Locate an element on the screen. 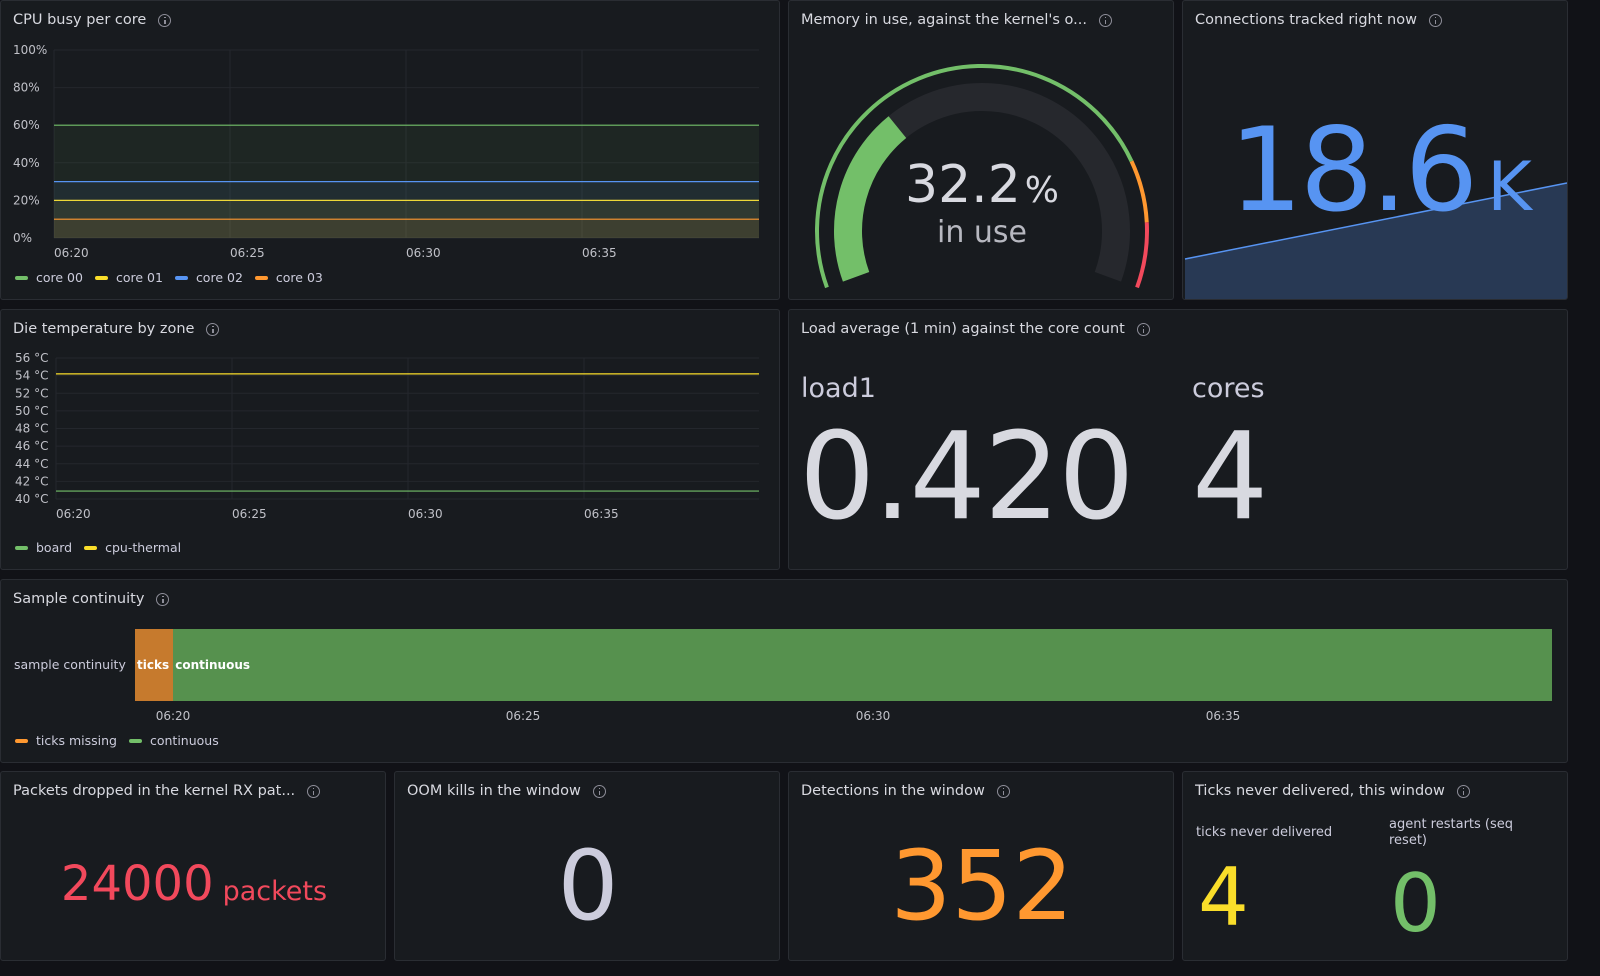 Image resolution: width=1600 pixels, height=976 pixels. y-tick-label: 40% is located at coordinates (26, 163).